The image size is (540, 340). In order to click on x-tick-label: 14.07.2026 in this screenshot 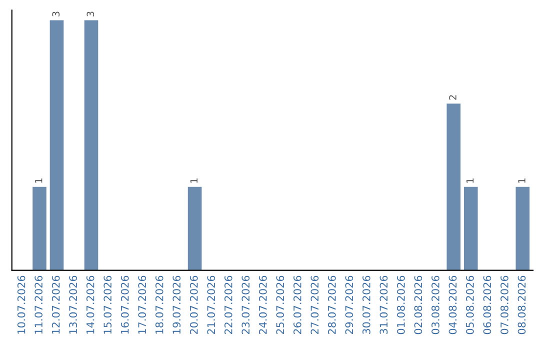, I will do `click(90, 305)`.